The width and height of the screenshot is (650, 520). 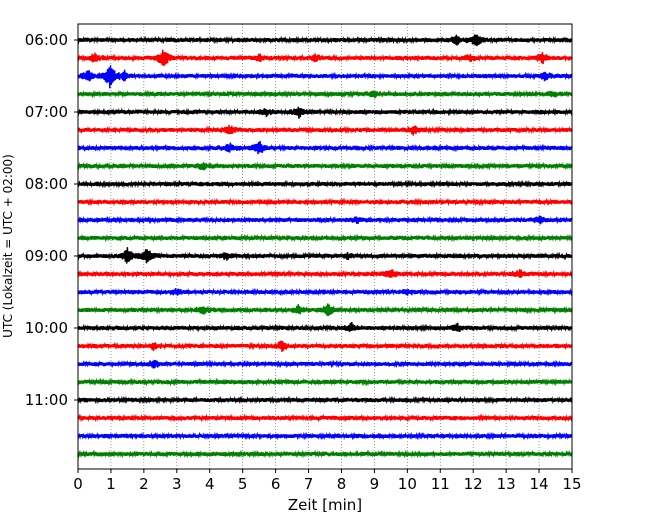 I want to click on y-axis-label: UTC (Lokalzeit = UTC + 02:00), so click(x=8, y=246).